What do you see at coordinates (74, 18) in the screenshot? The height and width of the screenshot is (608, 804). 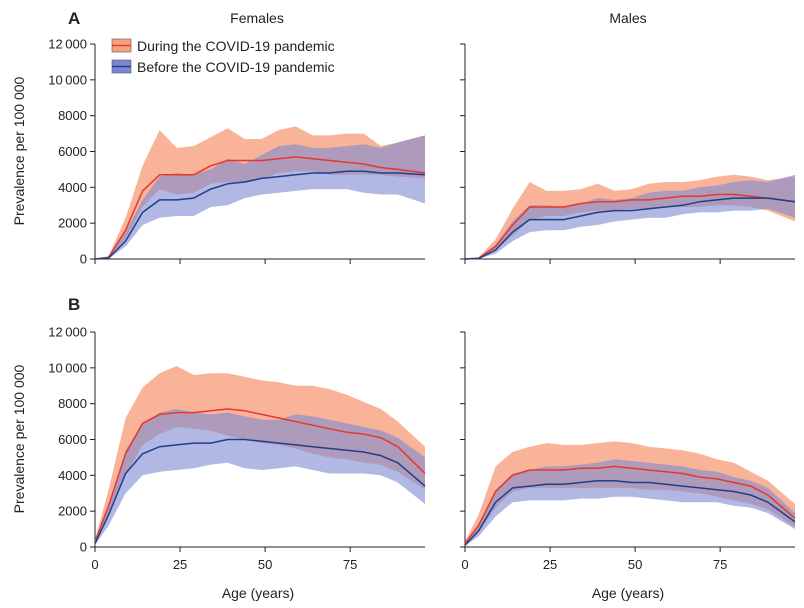 I see `panel-label-a: A` at bounding box center [74, 18].